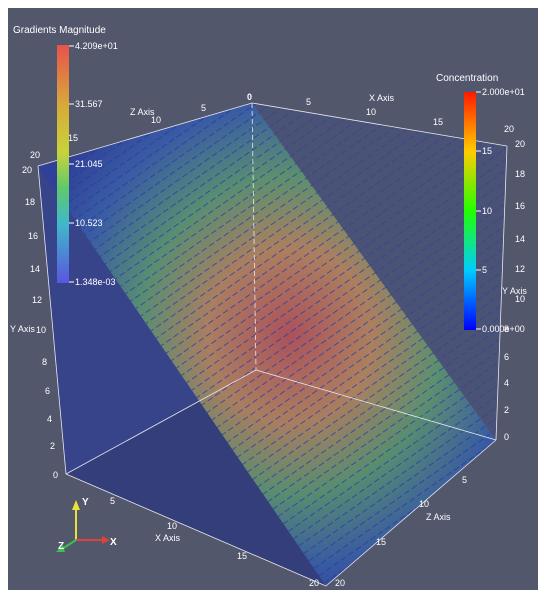 The image size is (545, 597). I want to click on x-bottom-tick-20: 20, so click(314, 583).